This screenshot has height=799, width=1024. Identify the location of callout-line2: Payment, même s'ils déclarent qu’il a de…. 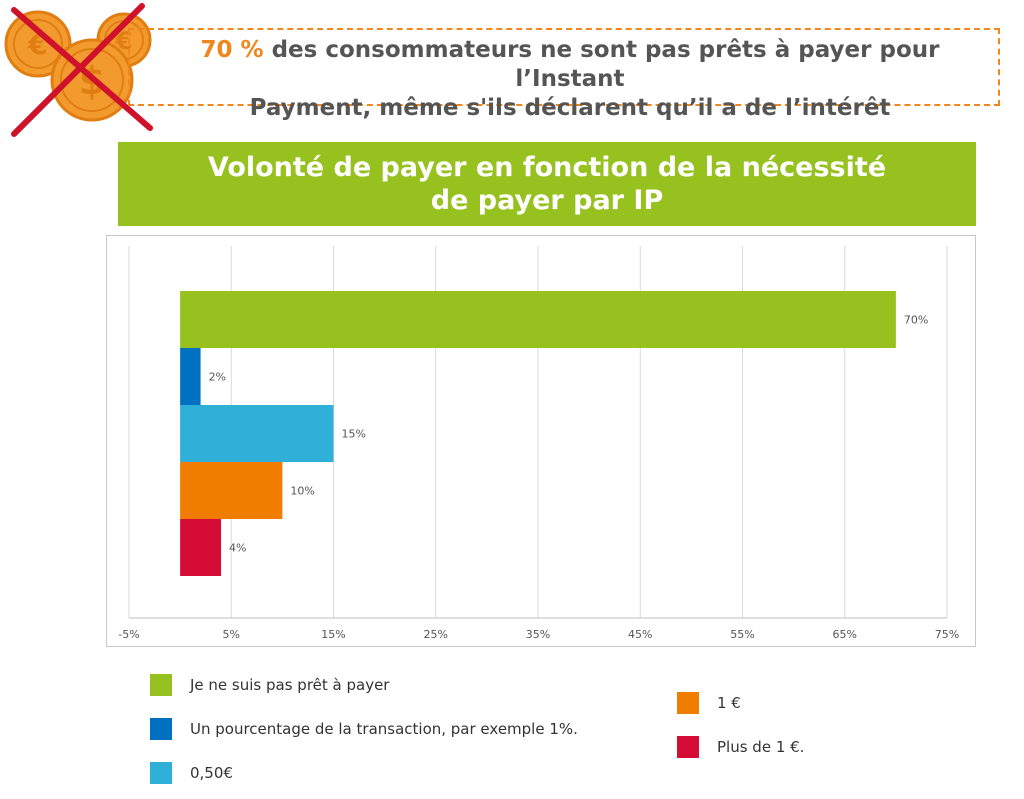
(570, 108).